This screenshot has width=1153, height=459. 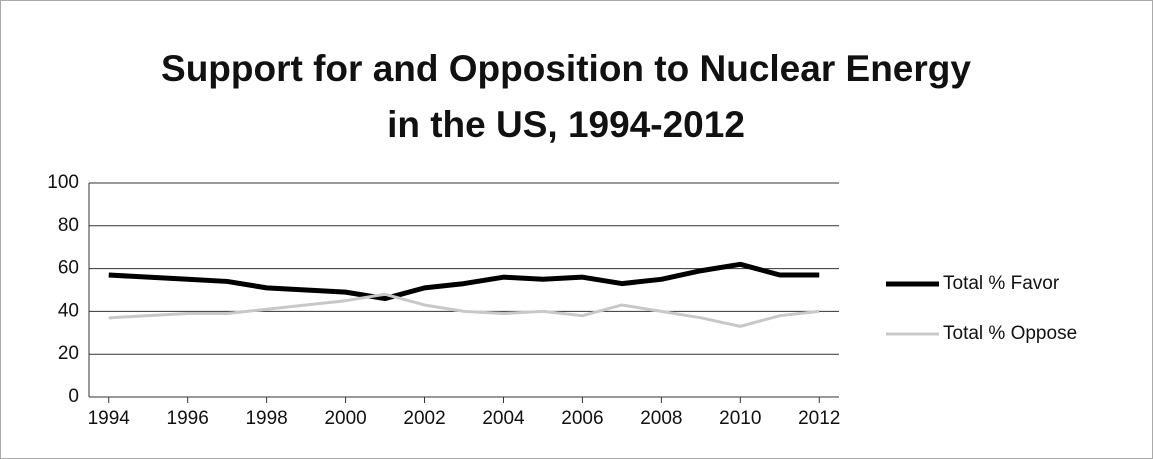 What do you see at coordinates (68, 353) in the screenshot?
I see `y-tick-label: 20` at bounding box center [68, 353].